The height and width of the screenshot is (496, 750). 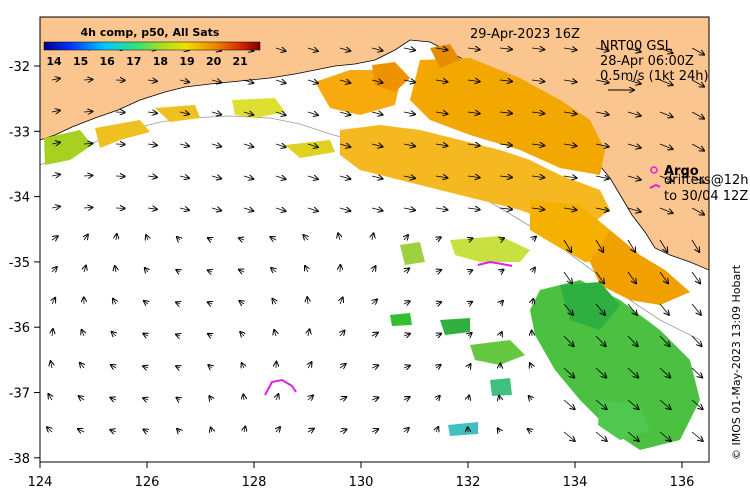 I want to click on argo-tracks, so click(x=388, y=328).